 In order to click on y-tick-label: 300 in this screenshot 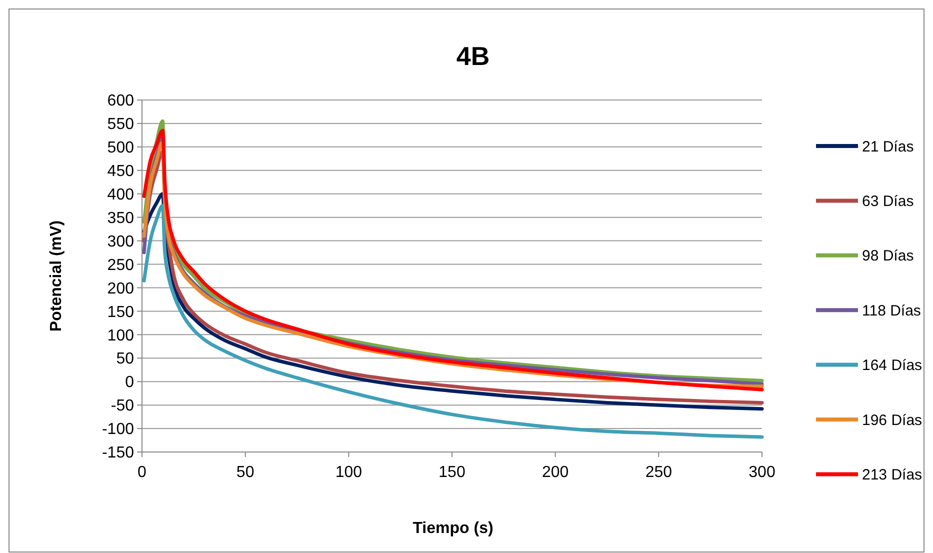, I will do `click(120, 241)`.